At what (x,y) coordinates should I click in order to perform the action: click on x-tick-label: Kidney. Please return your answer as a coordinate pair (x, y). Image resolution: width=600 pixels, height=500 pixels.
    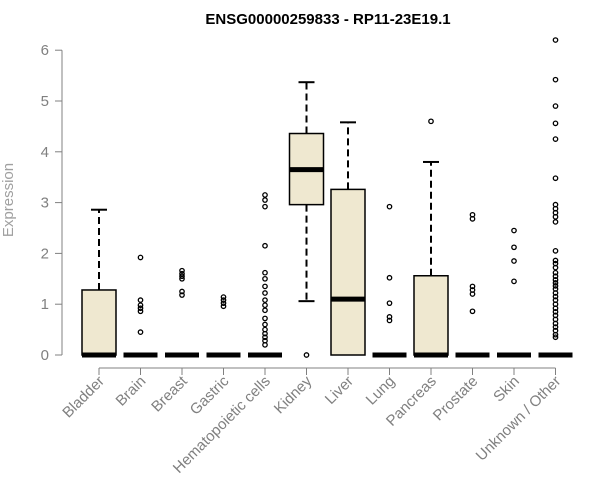
    Looking at the image, I should click on (293, 394).